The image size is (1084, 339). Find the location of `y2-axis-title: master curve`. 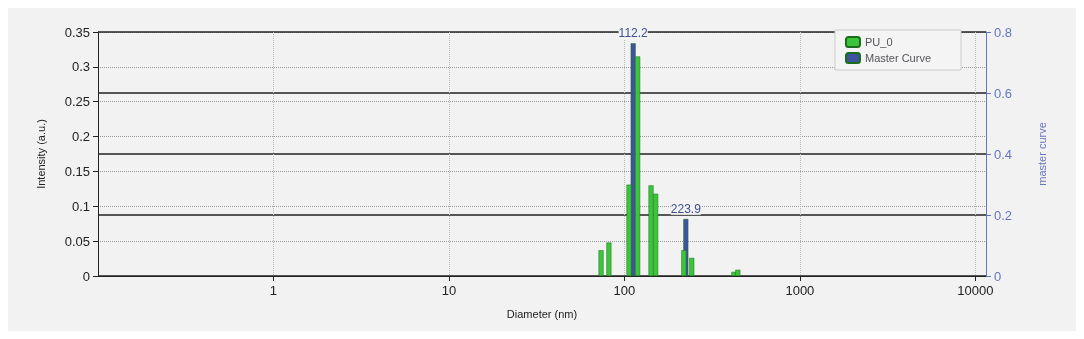

y2-axis-title: master curve is located at coordinates (1041, 154).